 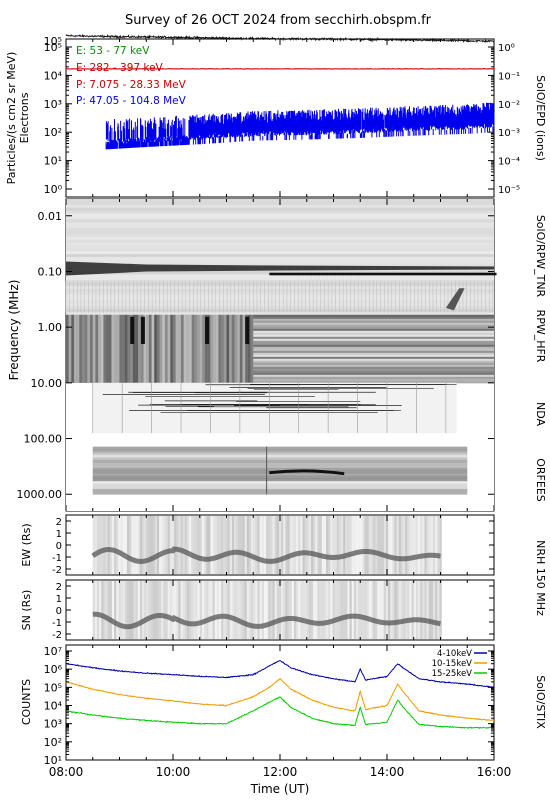 I want to click on nrh-ew-source-track, so click(x=266, y=555).